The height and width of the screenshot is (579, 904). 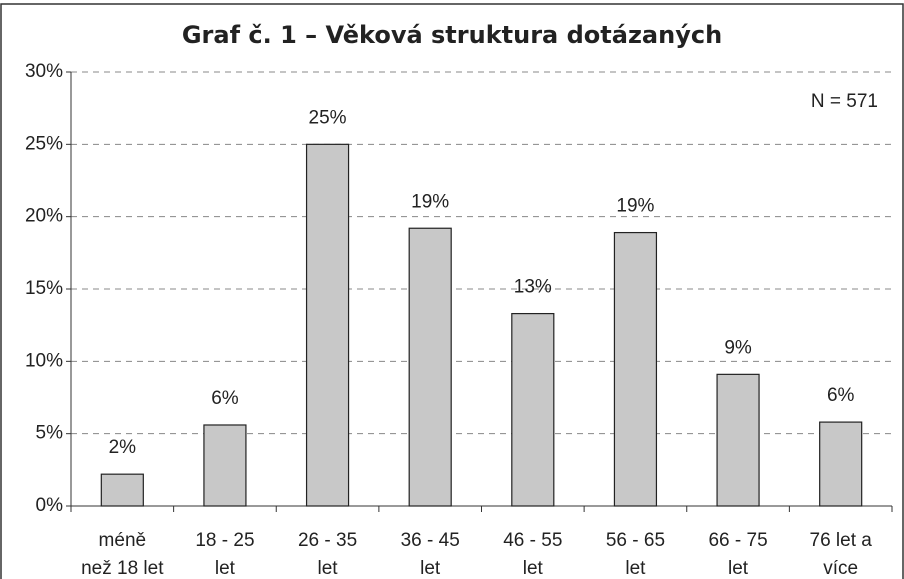 I want to click on value-label: 13%, so click(x=533, y=287).